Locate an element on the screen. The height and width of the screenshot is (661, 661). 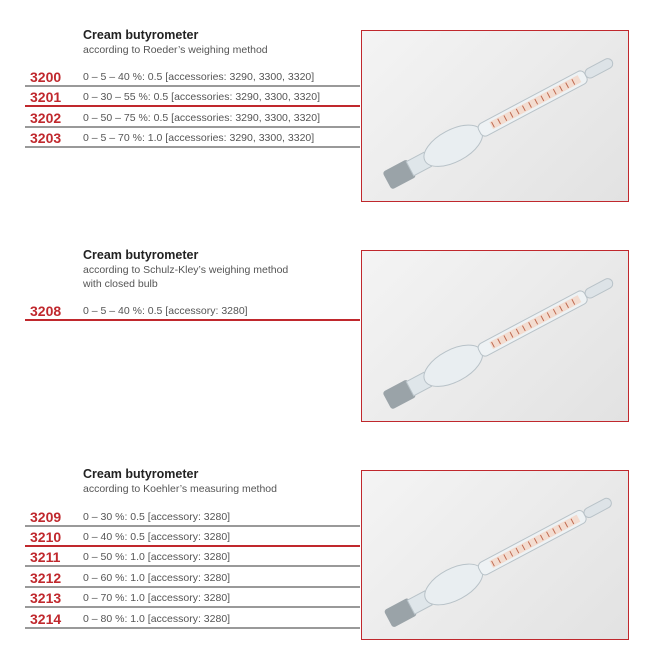
item-number: 3200 is located at coordinates (46, 77).